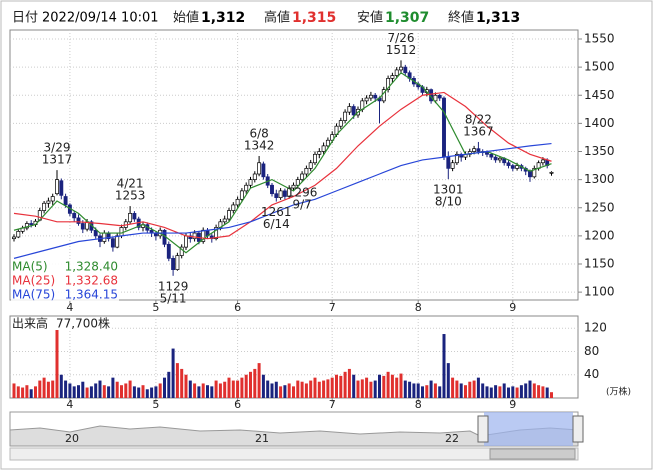 This screenshot has width=653, height=470. I want to click on annotation-value: 1367, so click(478, 131).